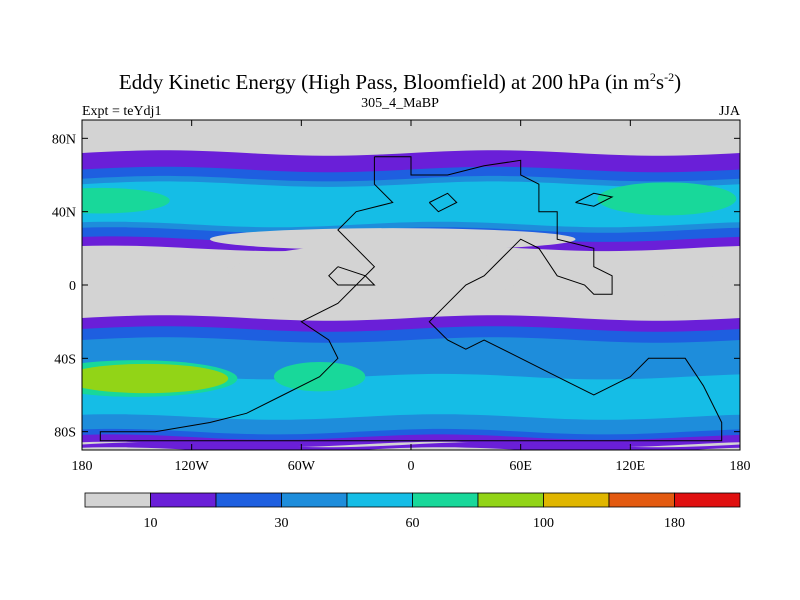 The height and width of the screenshot is (600, 800). I want to click on colorbar-label-3: 100, so click(543, 523).